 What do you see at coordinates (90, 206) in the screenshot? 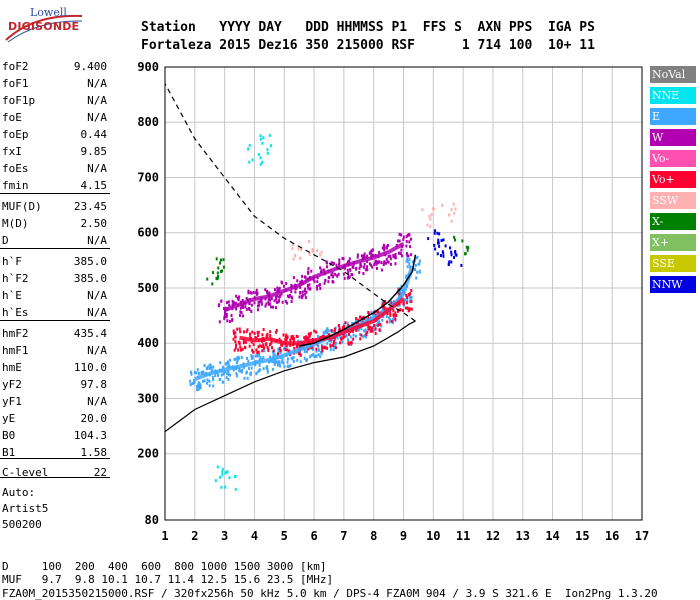
I see `param-value: 23.45` at bounding box center [90, 206].